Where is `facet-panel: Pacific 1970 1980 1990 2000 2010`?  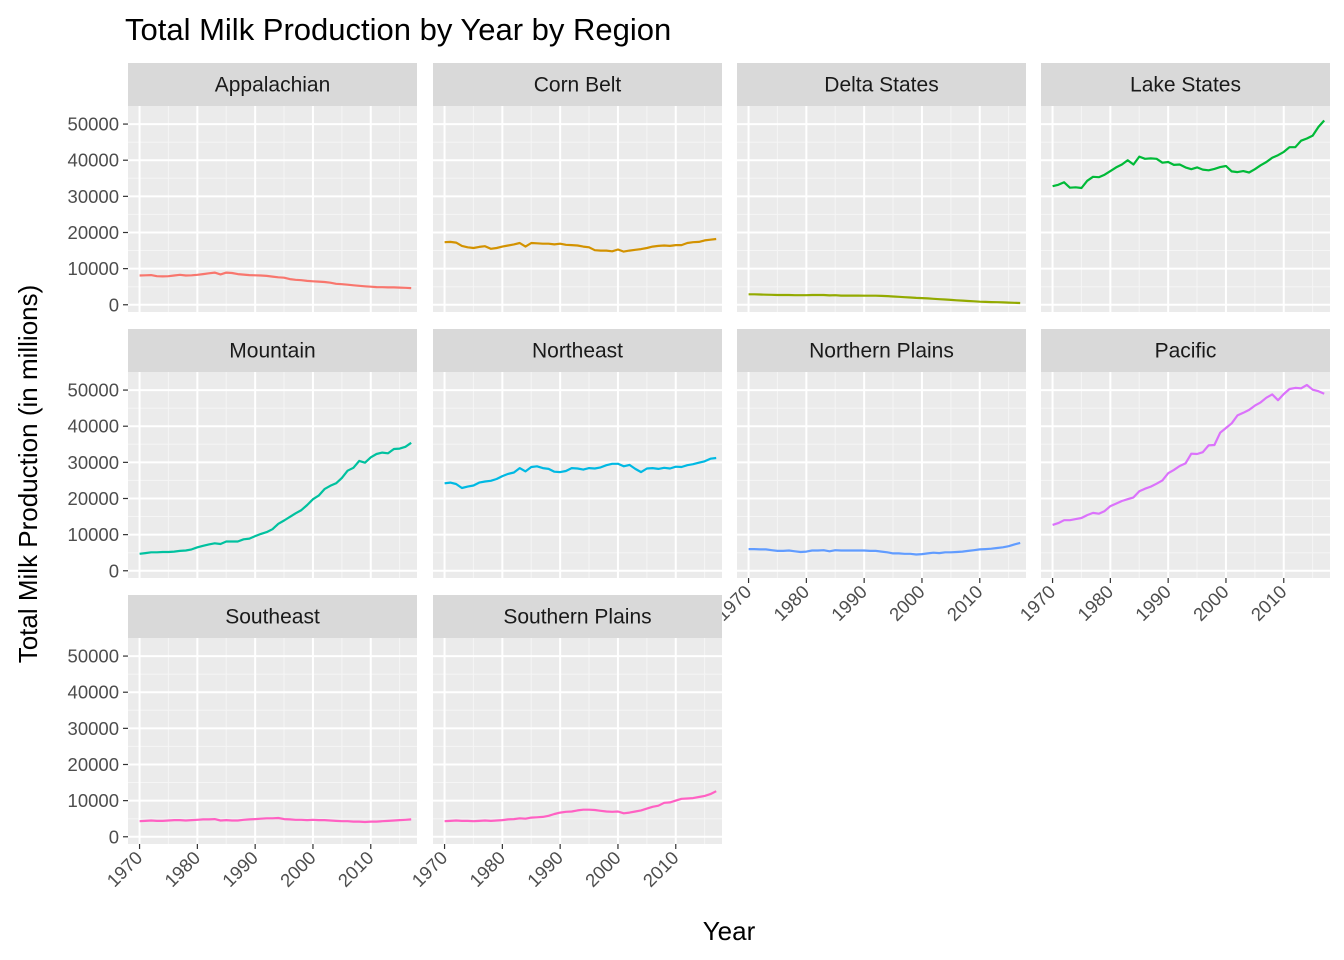 facet-panel: Pacific 1970 1980 1990 2000 2010 is located at coordinates (1172, 477).